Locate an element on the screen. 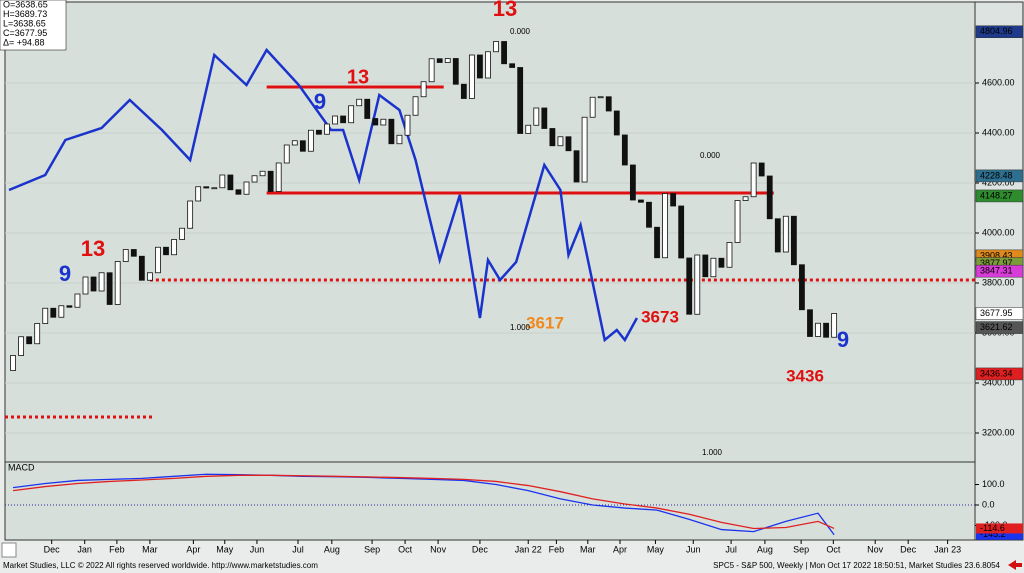  price-tag-label: 3621.62 is located at coordinates (996, 327).